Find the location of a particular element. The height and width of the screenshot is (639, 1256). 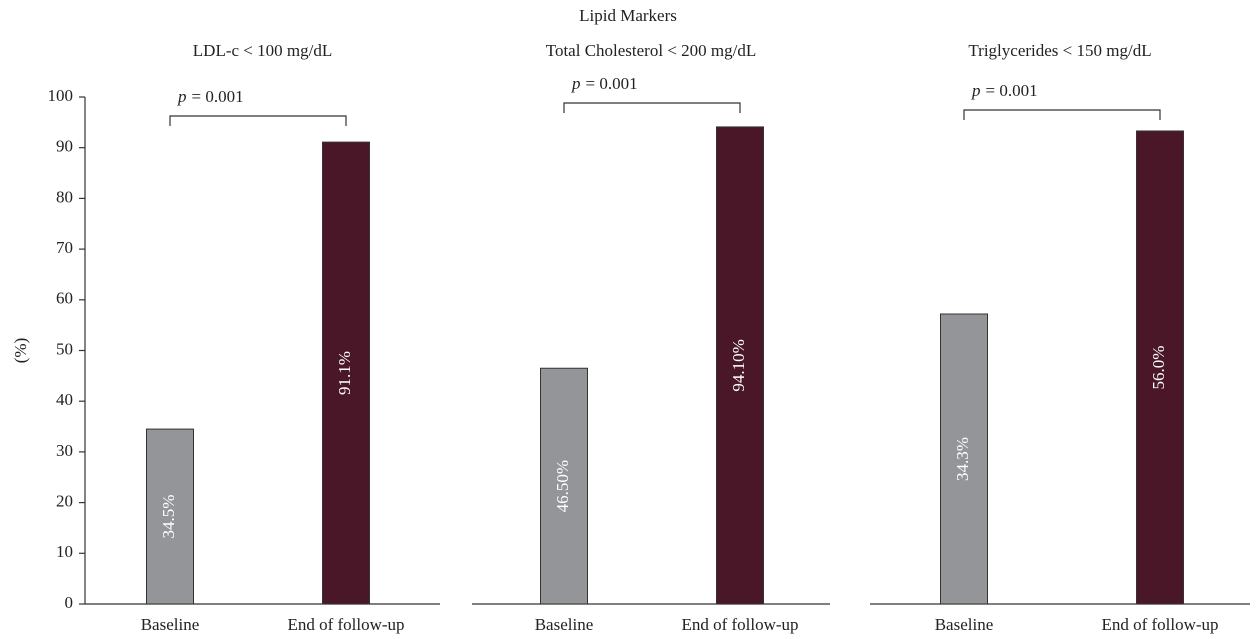

value-label: 34.3% is located at coordinates (962, 459).